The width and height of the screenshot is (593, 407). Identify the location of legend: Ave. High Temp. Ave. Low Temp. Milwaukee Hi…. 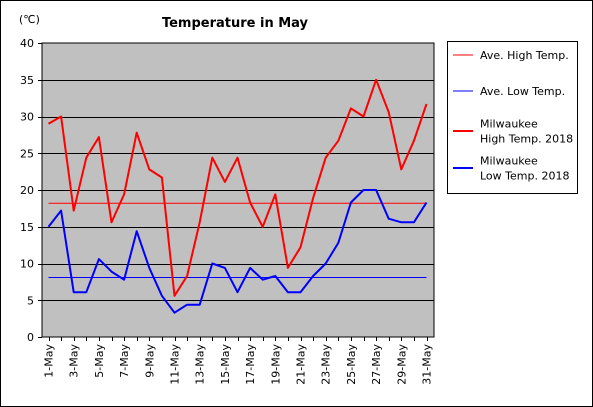
(513, 116).